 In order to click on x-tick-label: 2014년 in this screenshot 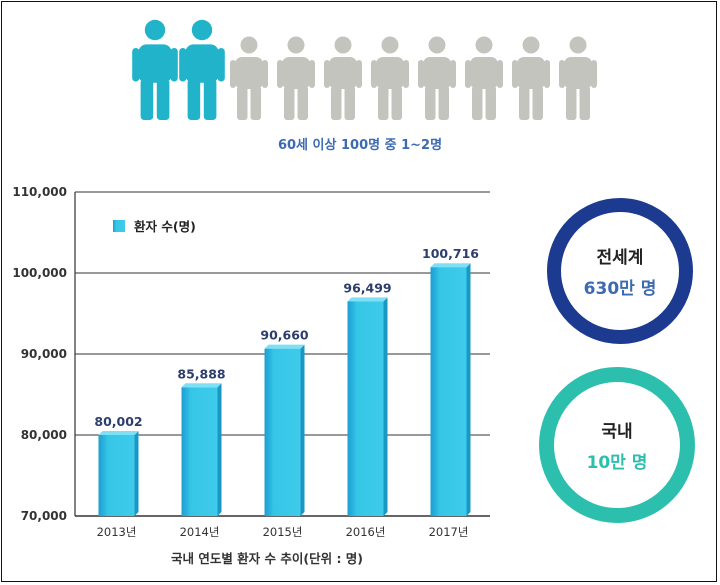, I will do `click(200, 532)`.